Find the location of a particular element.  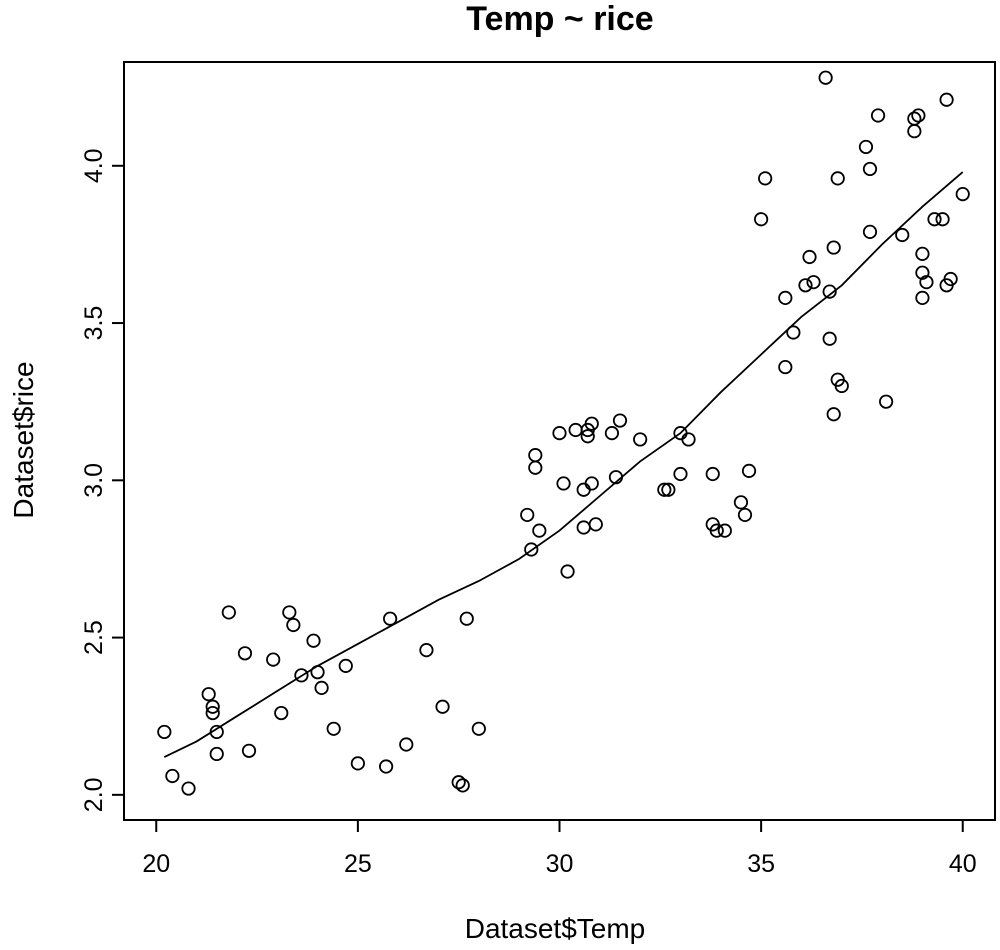

chart-title: Temp ~ rice is located at coordinates (559, 19).